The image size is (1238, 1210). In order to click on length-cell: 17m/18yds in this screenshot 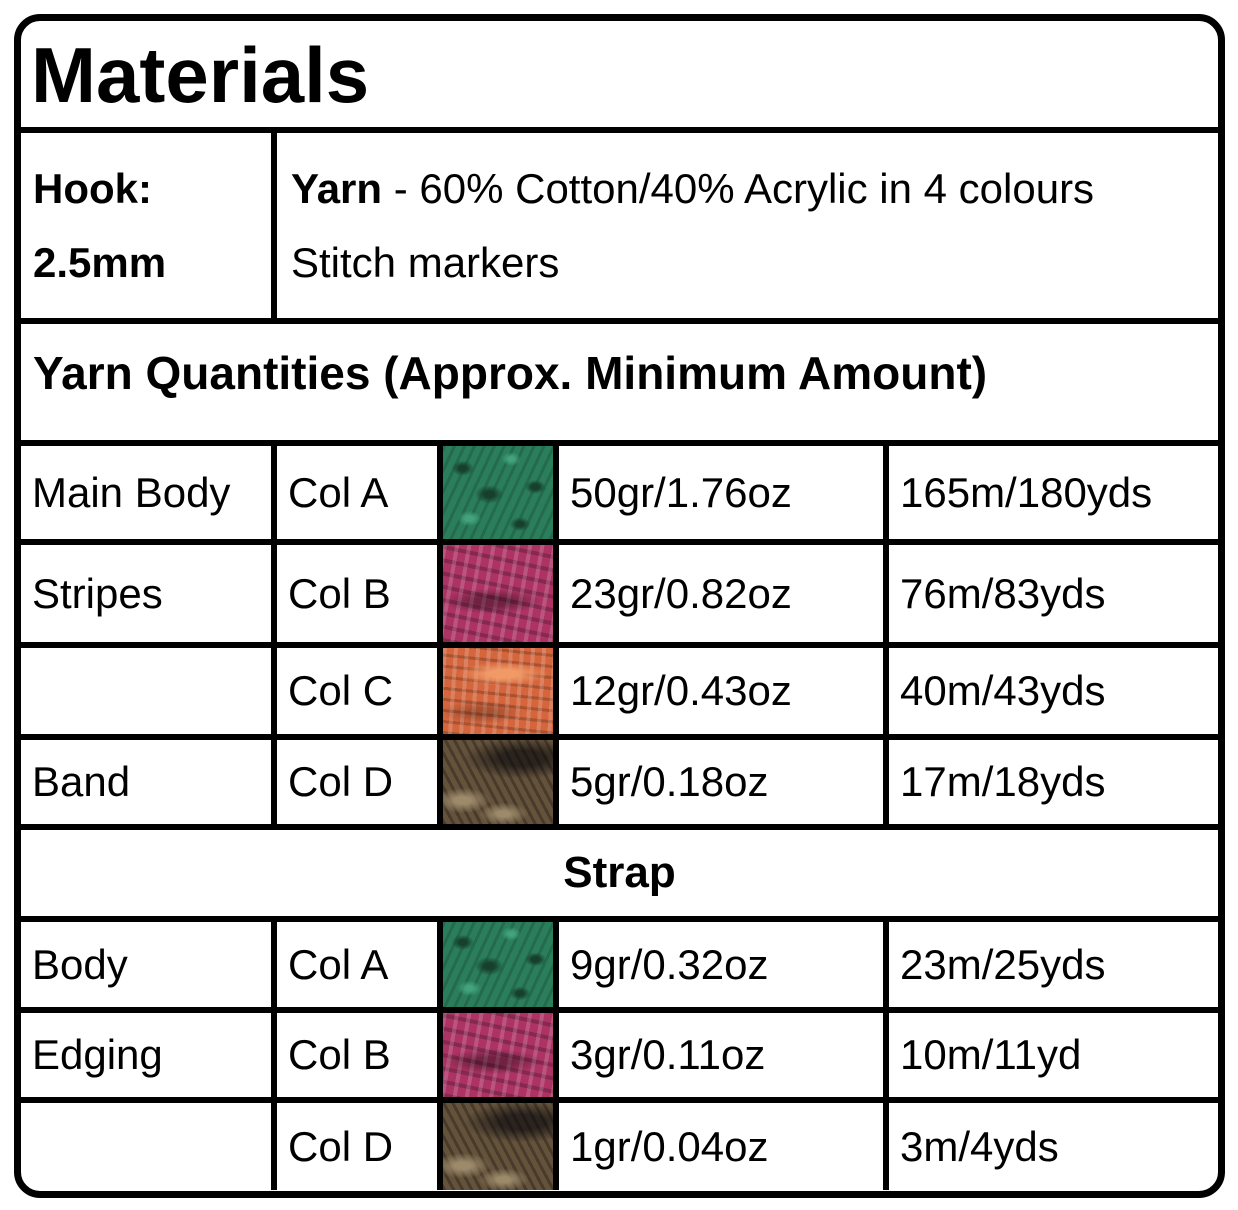, I will do `click(1053, 782)`.